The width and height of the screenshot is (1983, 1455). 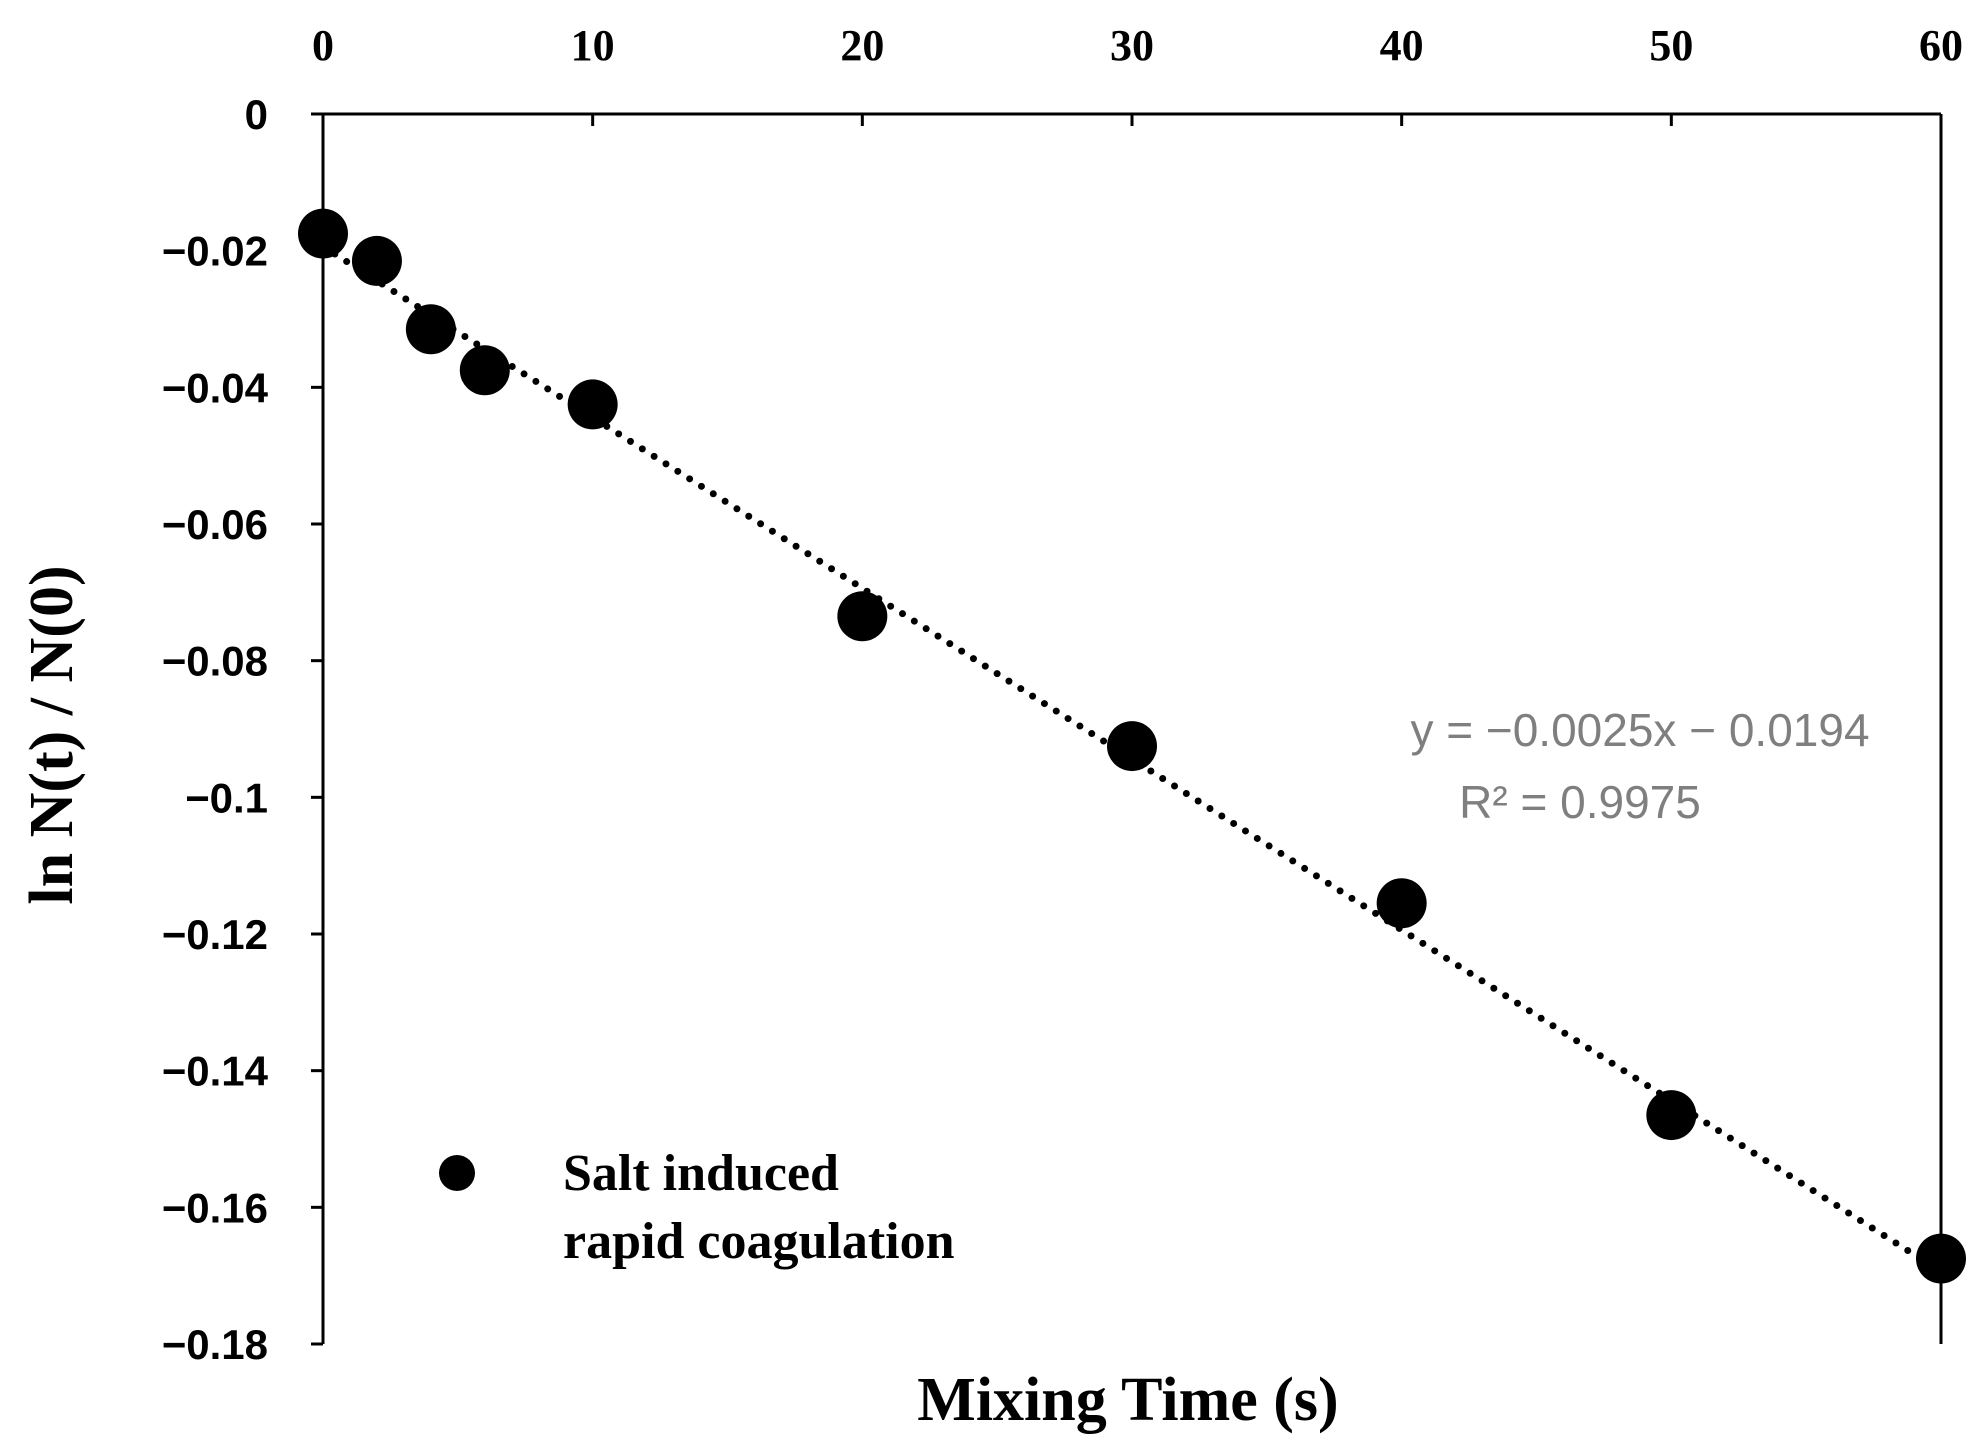 What do you see at coordinates (862, 45) in the screenshot?
I see `x-tick-label: 20` at bounding box center [862, 45].